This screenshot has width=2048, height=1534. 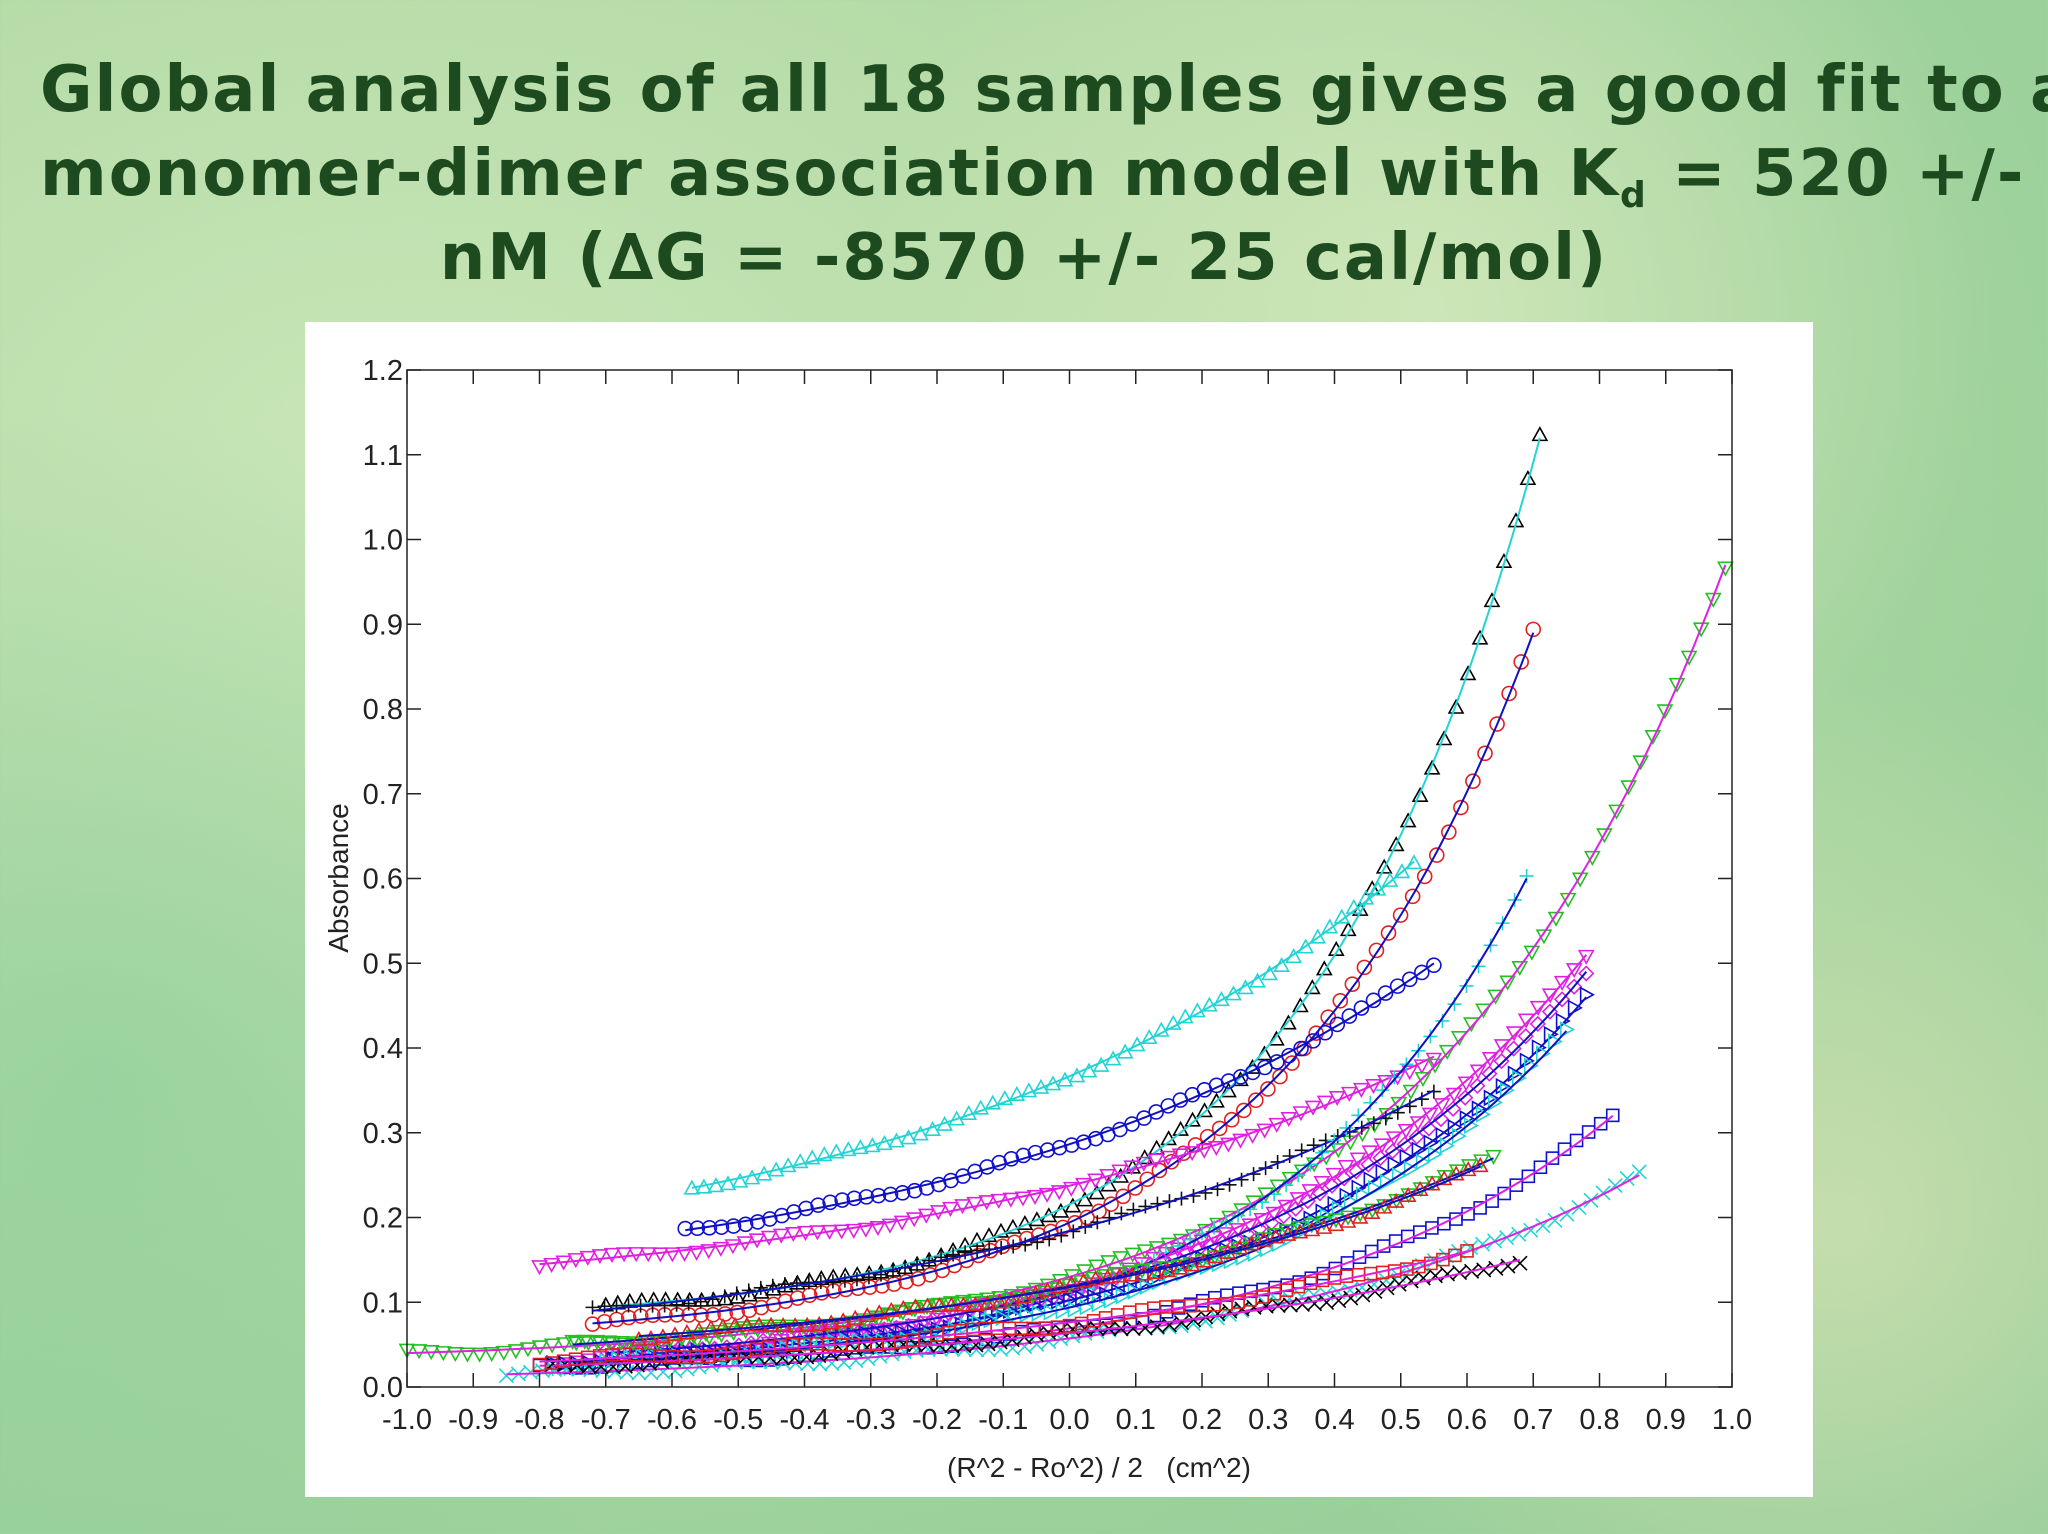 What do you see at coordinates (473, 1420) in the screenshot?
I see `x-tick-label: -0.9` at bounding box center [473, 1420].